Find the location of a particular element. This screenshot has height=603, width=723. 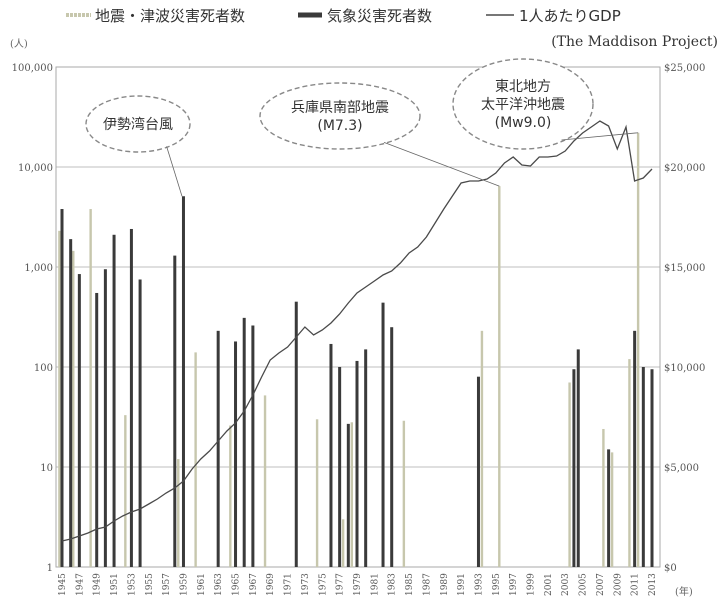

annotation-text: 伊勢湾台風 is located at coordinates (138, 124).